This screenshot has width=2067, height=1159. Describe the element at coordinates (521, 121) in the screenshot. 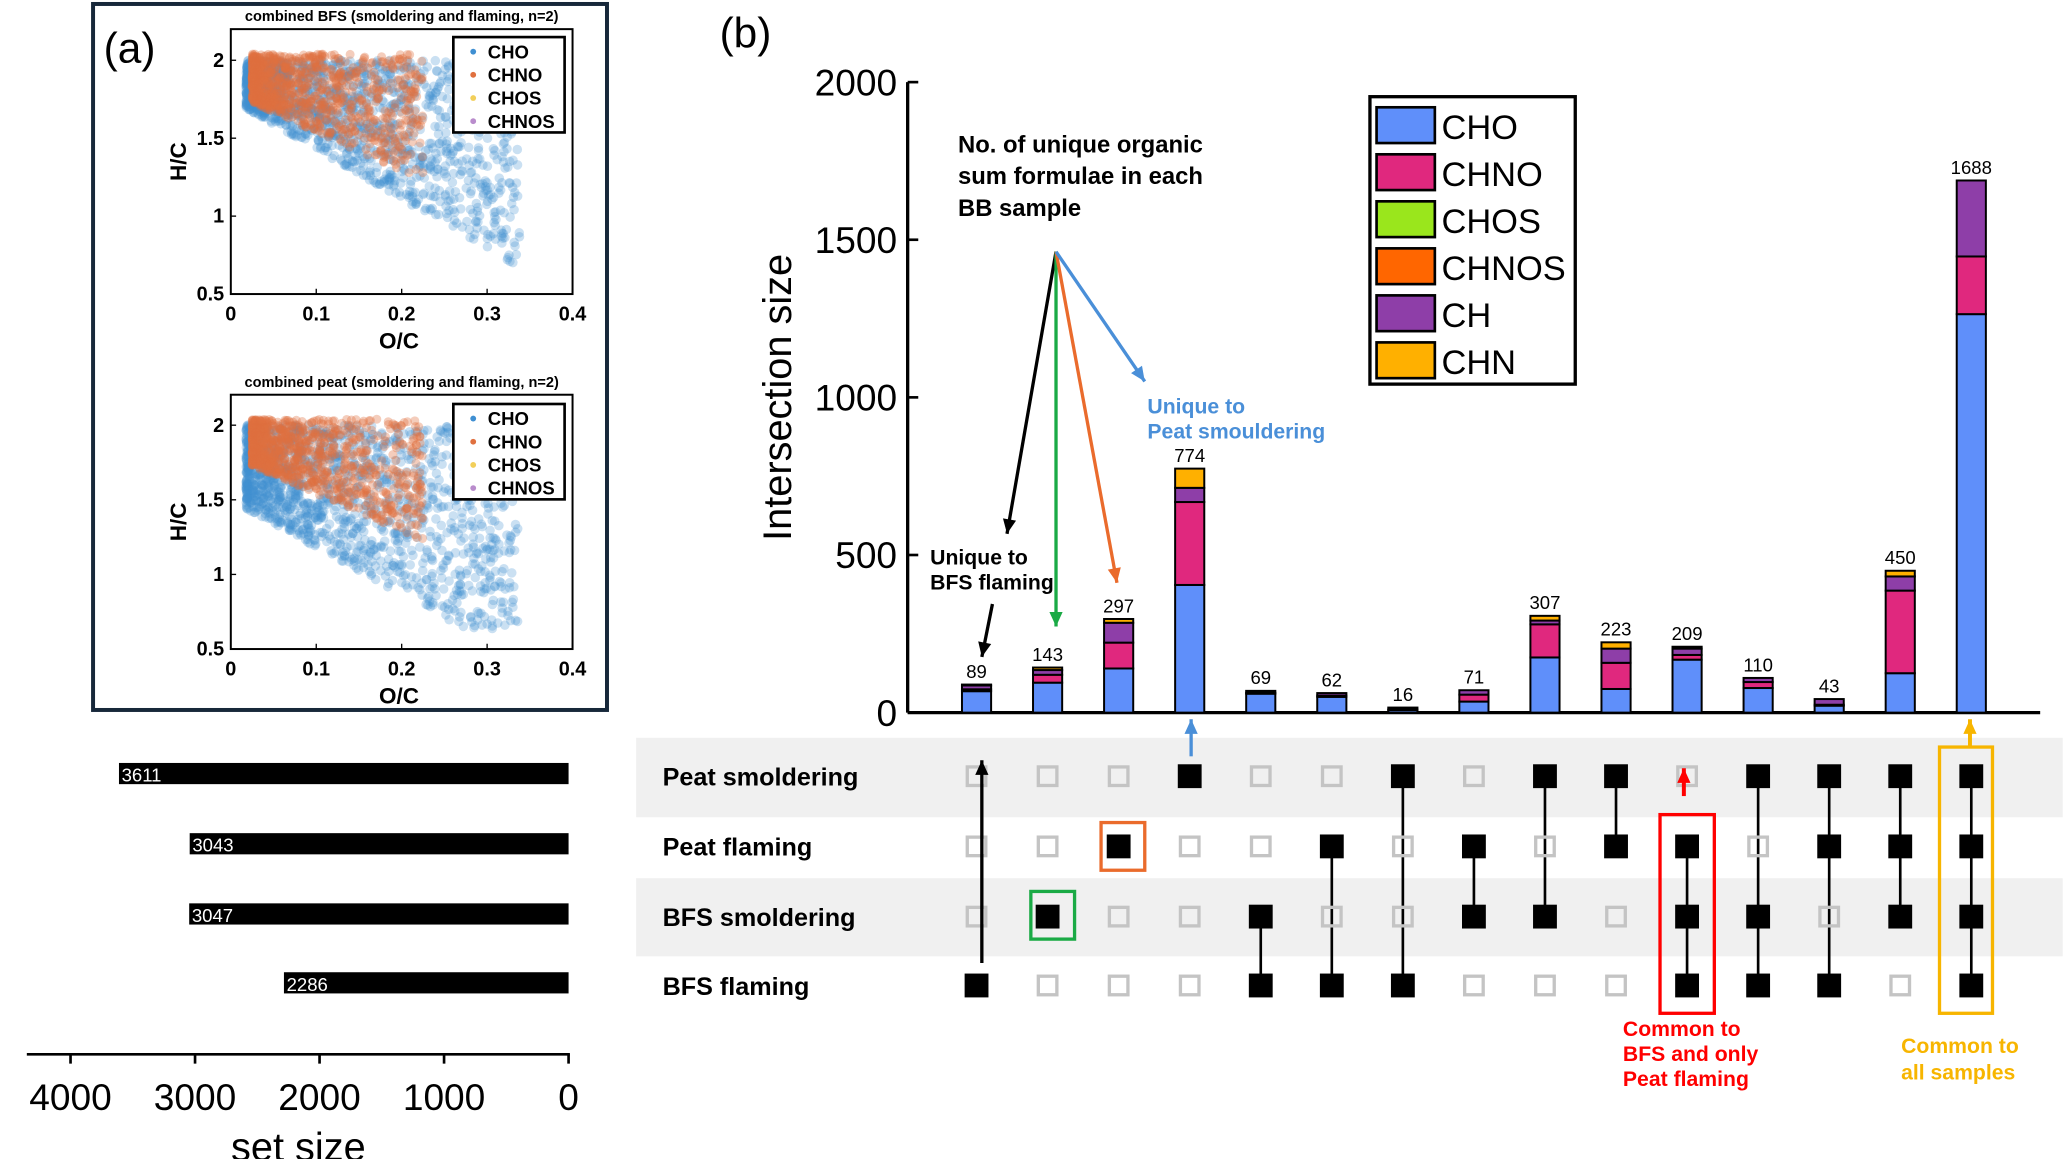

I see `legend-label: CHNOS` at that location.